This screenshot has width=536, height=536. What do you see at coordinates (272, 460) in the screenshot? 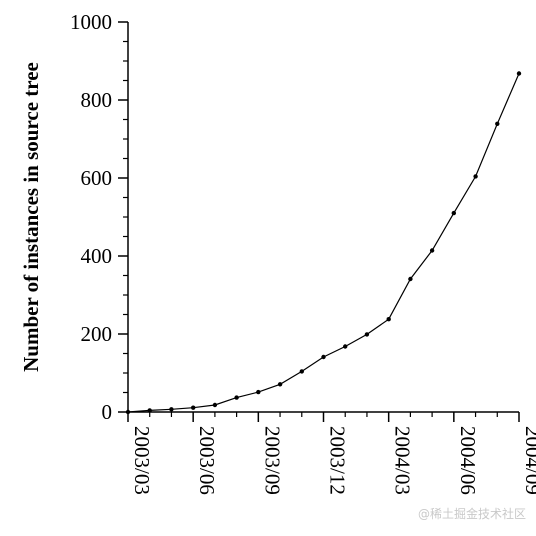
I see `x-tick-label: 2003/09` at bounding box center [272, 460].